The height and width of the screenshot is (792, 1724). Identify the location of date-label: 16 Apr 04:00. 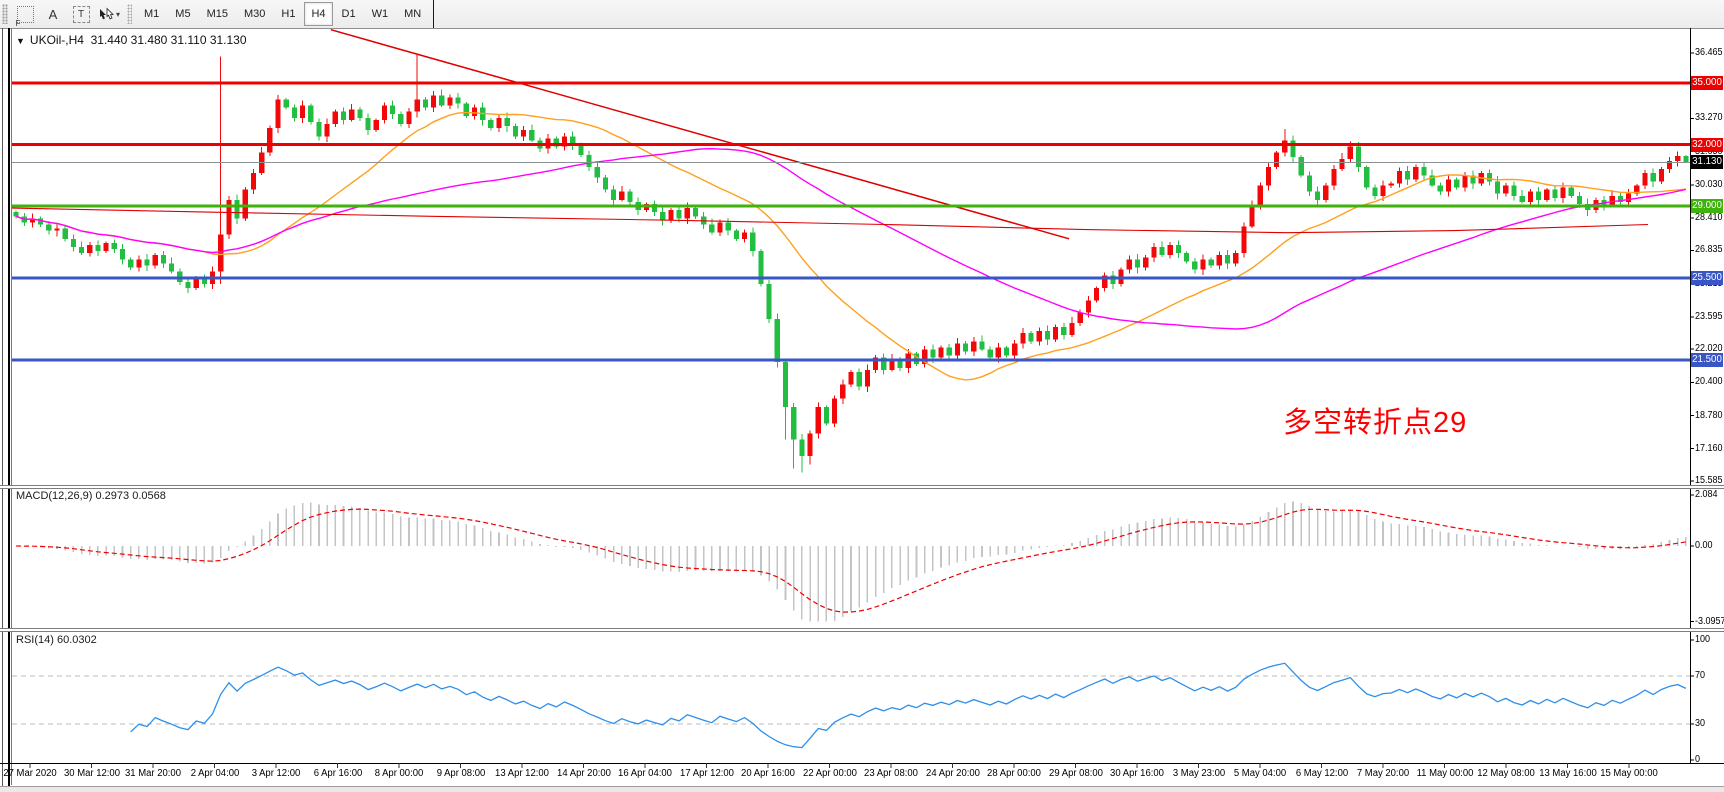
(645, 773).